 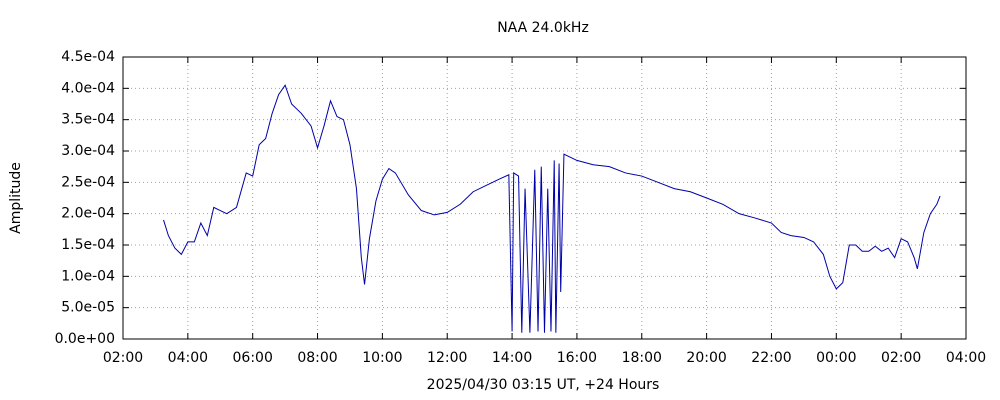 What do you see at coordinates (88, 151) in the screenshot?
I see `y-tick-label: 3.0e-04` at bounding box center [88, 151].